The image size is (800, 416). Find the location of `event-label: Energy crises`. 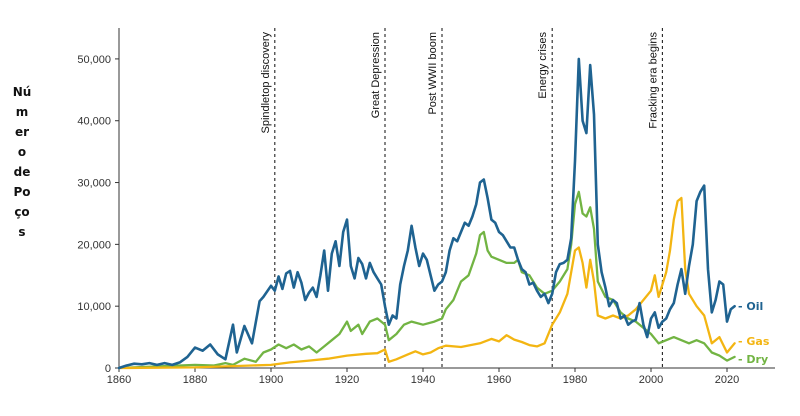

event-label: Energy crises is located at coordinates (543, 65).